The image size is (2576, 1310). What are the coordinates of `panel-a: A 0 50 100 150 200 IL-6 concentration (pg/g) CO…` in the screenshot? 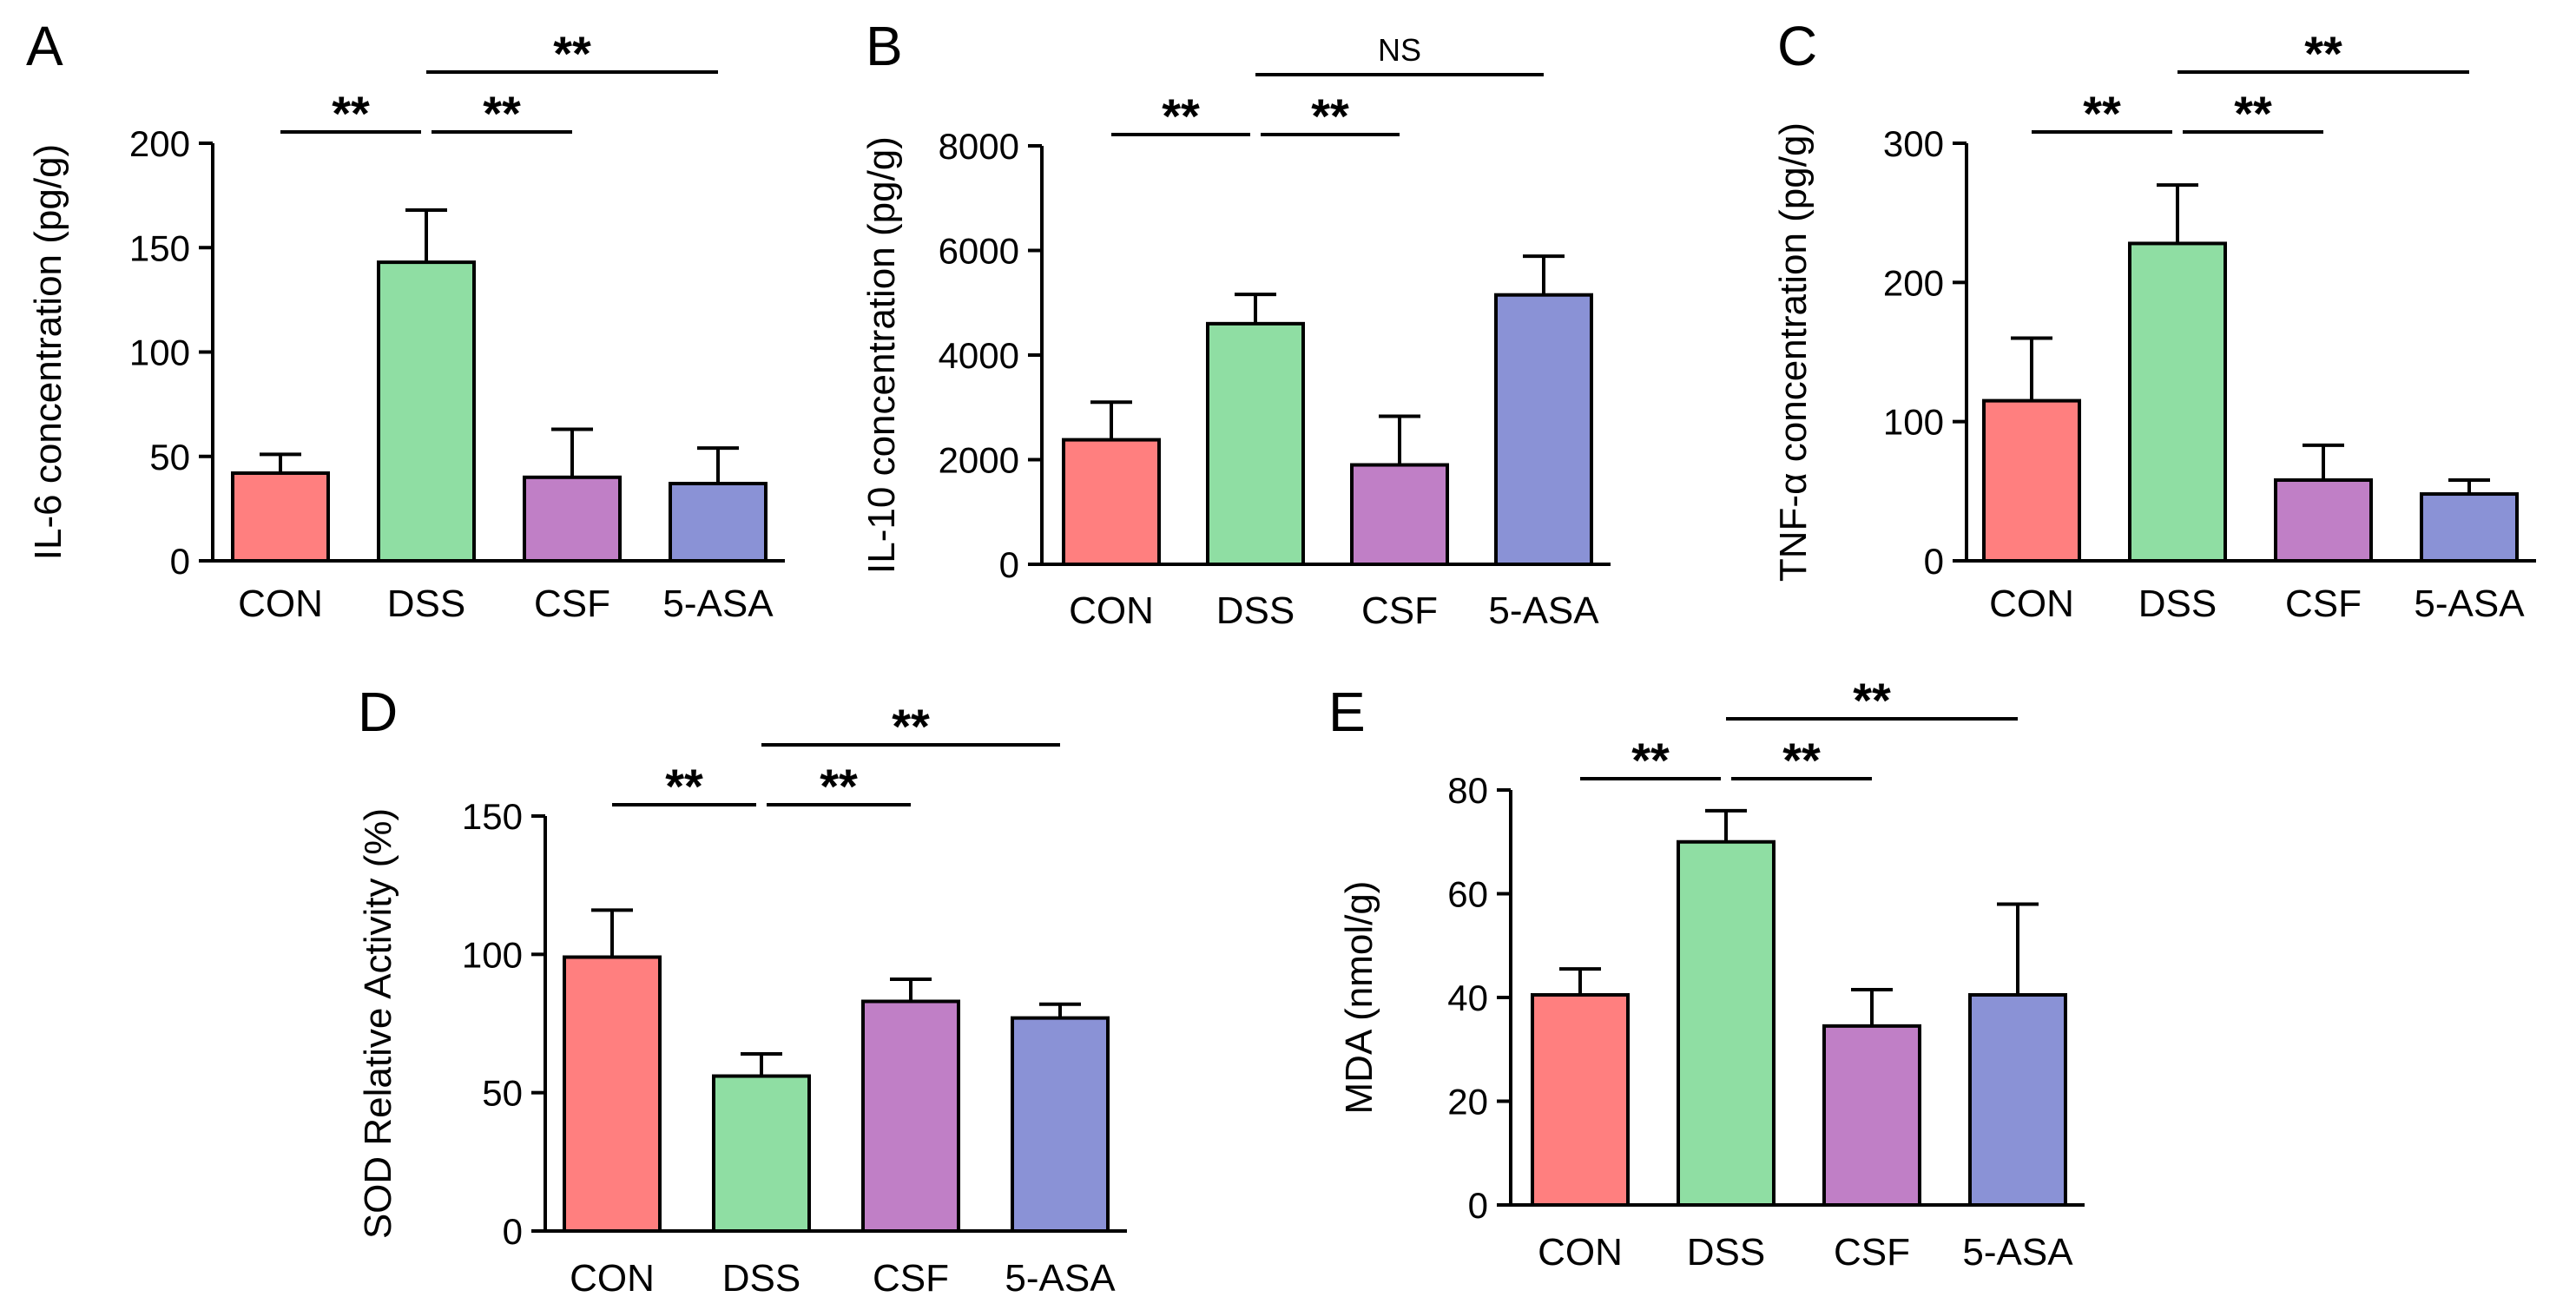 It's located at (405, 320).